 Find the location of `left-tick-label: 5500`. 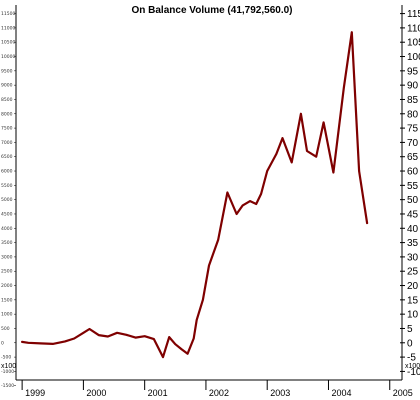

left-tick-label: 5500 is located at coordinates (7, 186).